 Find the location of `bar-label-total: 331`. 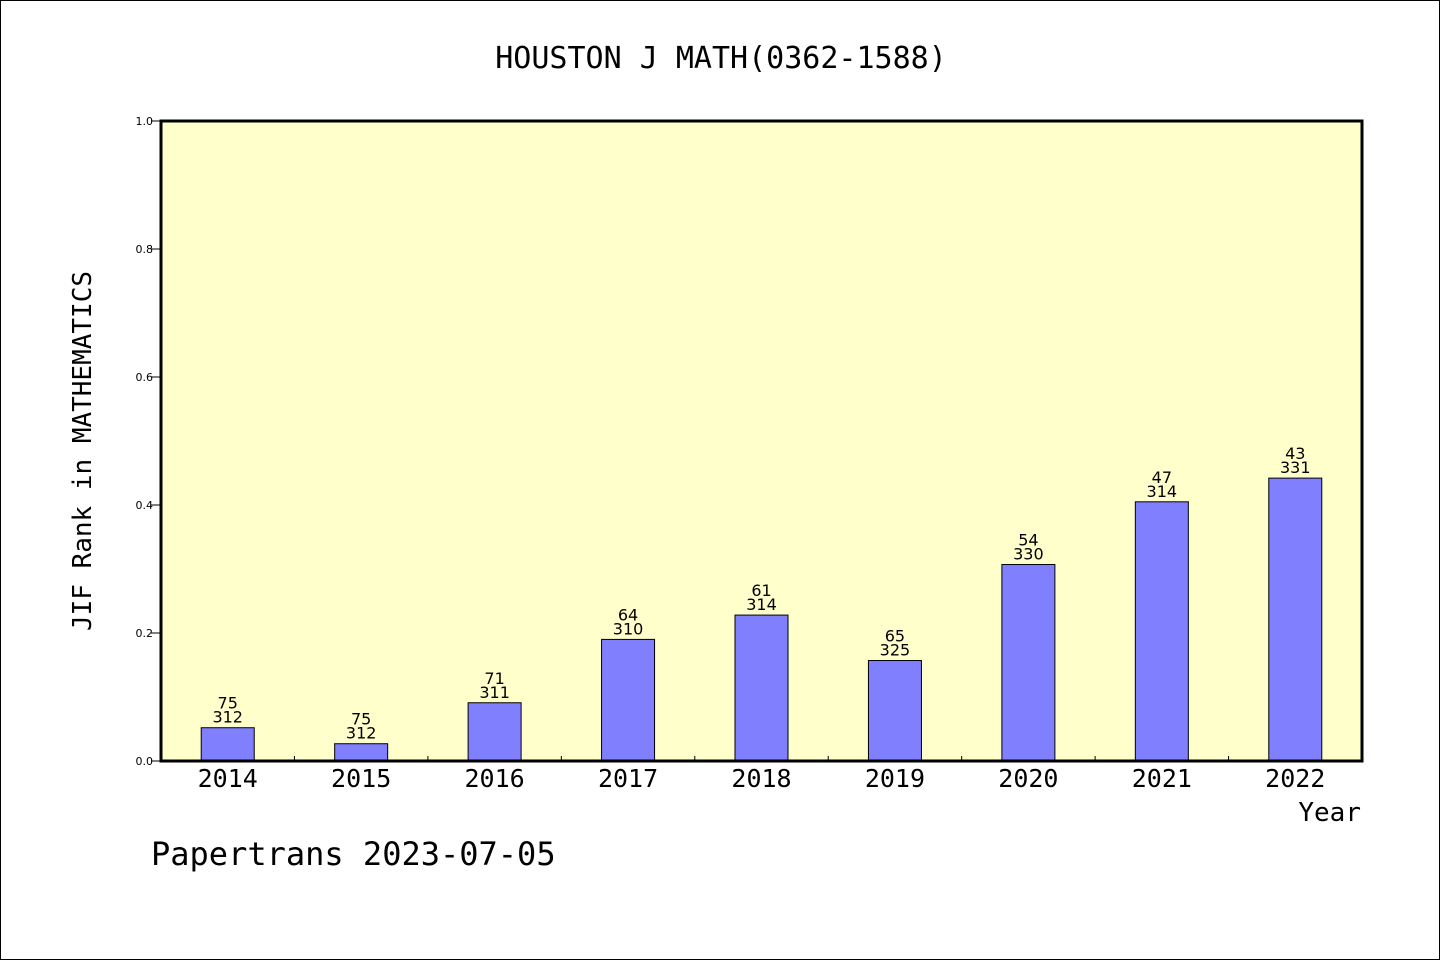

bar-label-total: 331 is located at coordinates (1295, 467).